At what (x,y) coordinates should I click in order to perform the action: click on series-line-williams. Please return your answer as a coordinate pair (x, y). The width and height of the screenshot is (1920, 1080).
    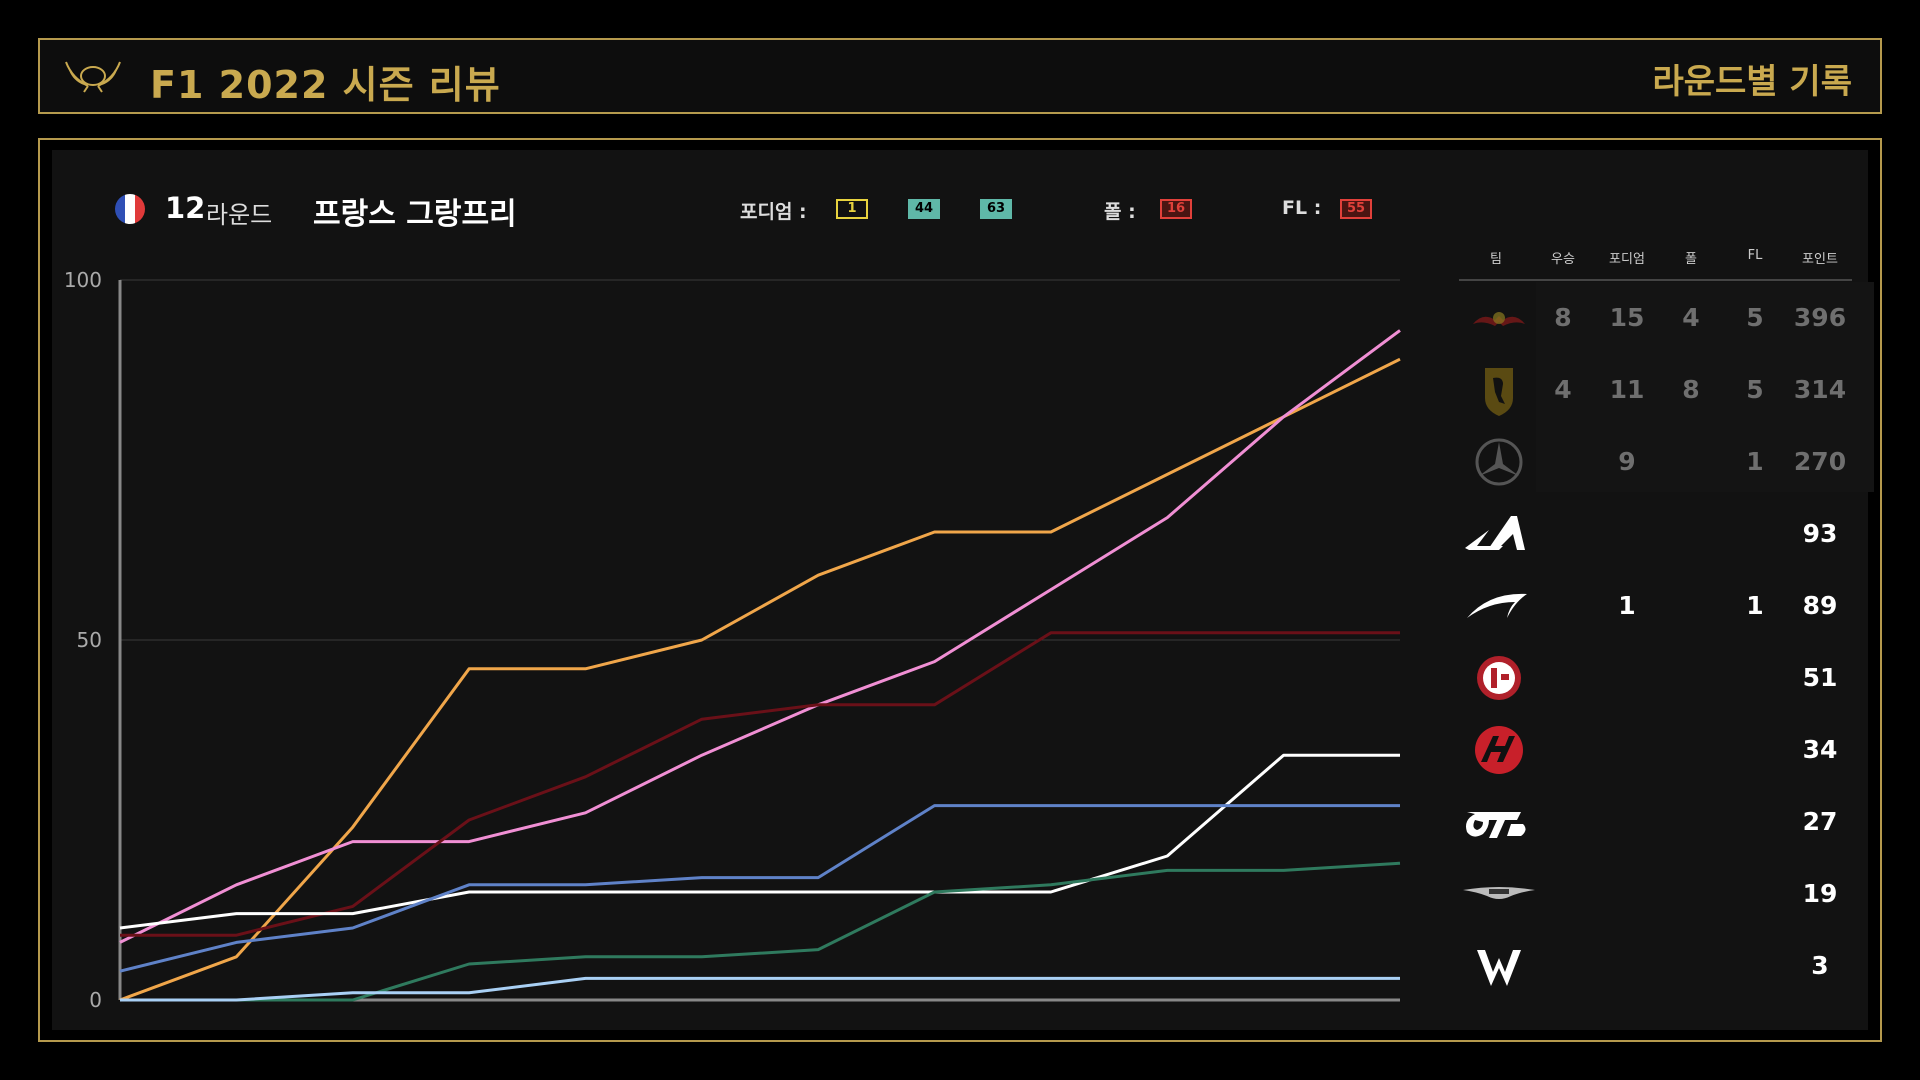
    Looking at the image, I should click on (760, 989).